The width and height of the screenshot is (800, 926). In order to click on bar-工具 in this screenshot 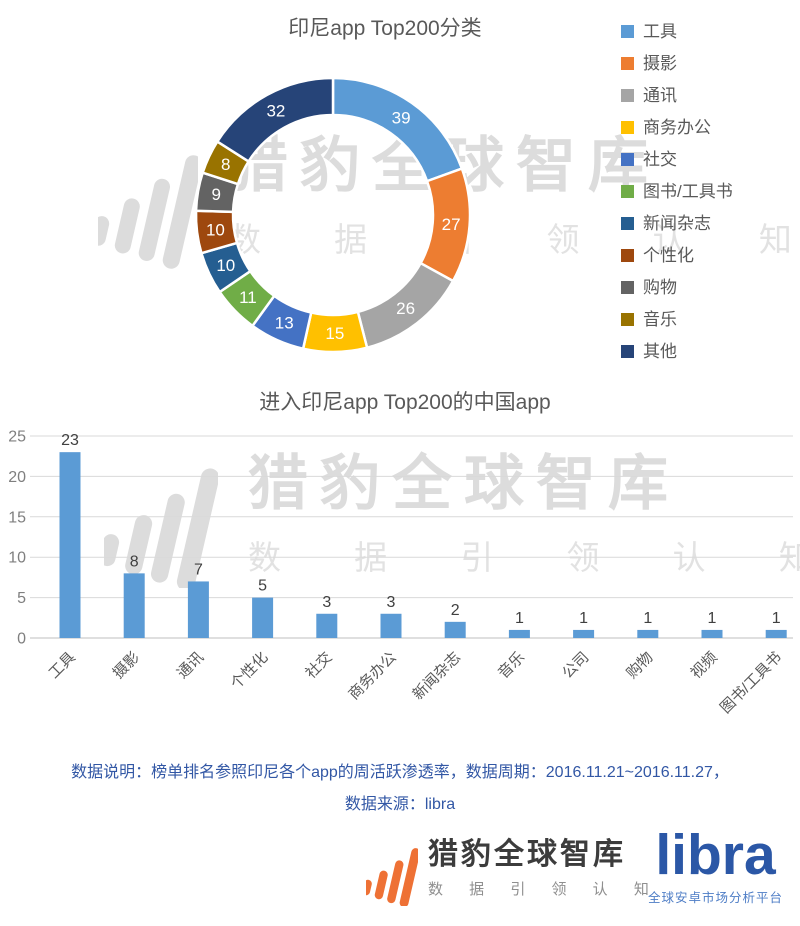, I will do `click(70, 545)`.